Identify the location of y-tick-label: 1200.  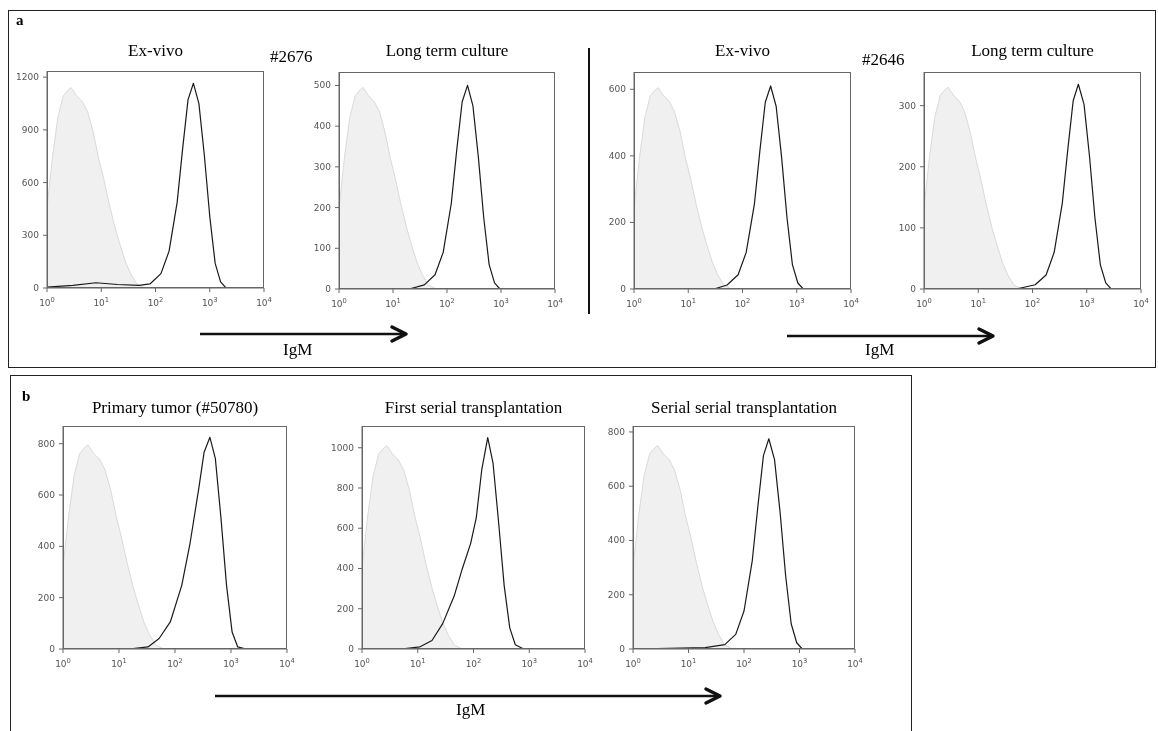
(28, 77).